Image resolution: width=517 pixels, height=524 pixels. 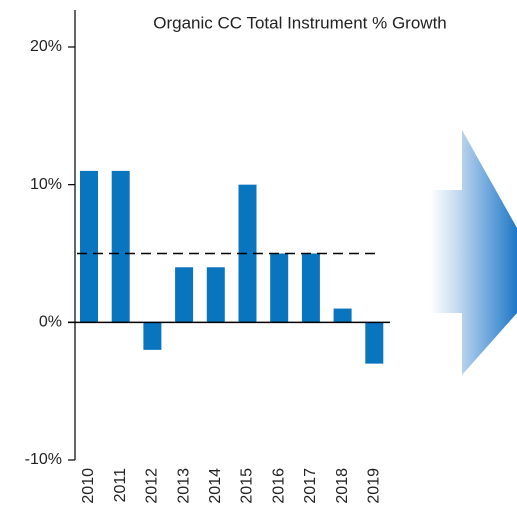 I want to click on x-tick-label: 2014, so click(x=215, y=486).